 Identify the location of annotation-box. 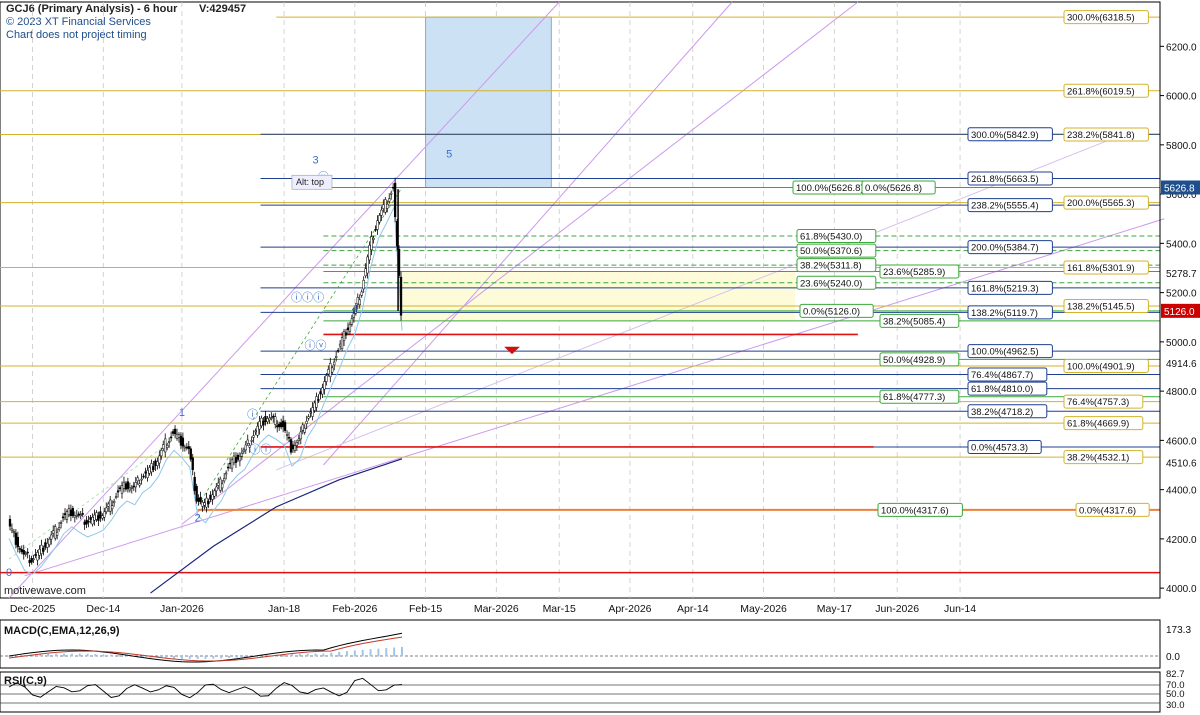
(312, 182).